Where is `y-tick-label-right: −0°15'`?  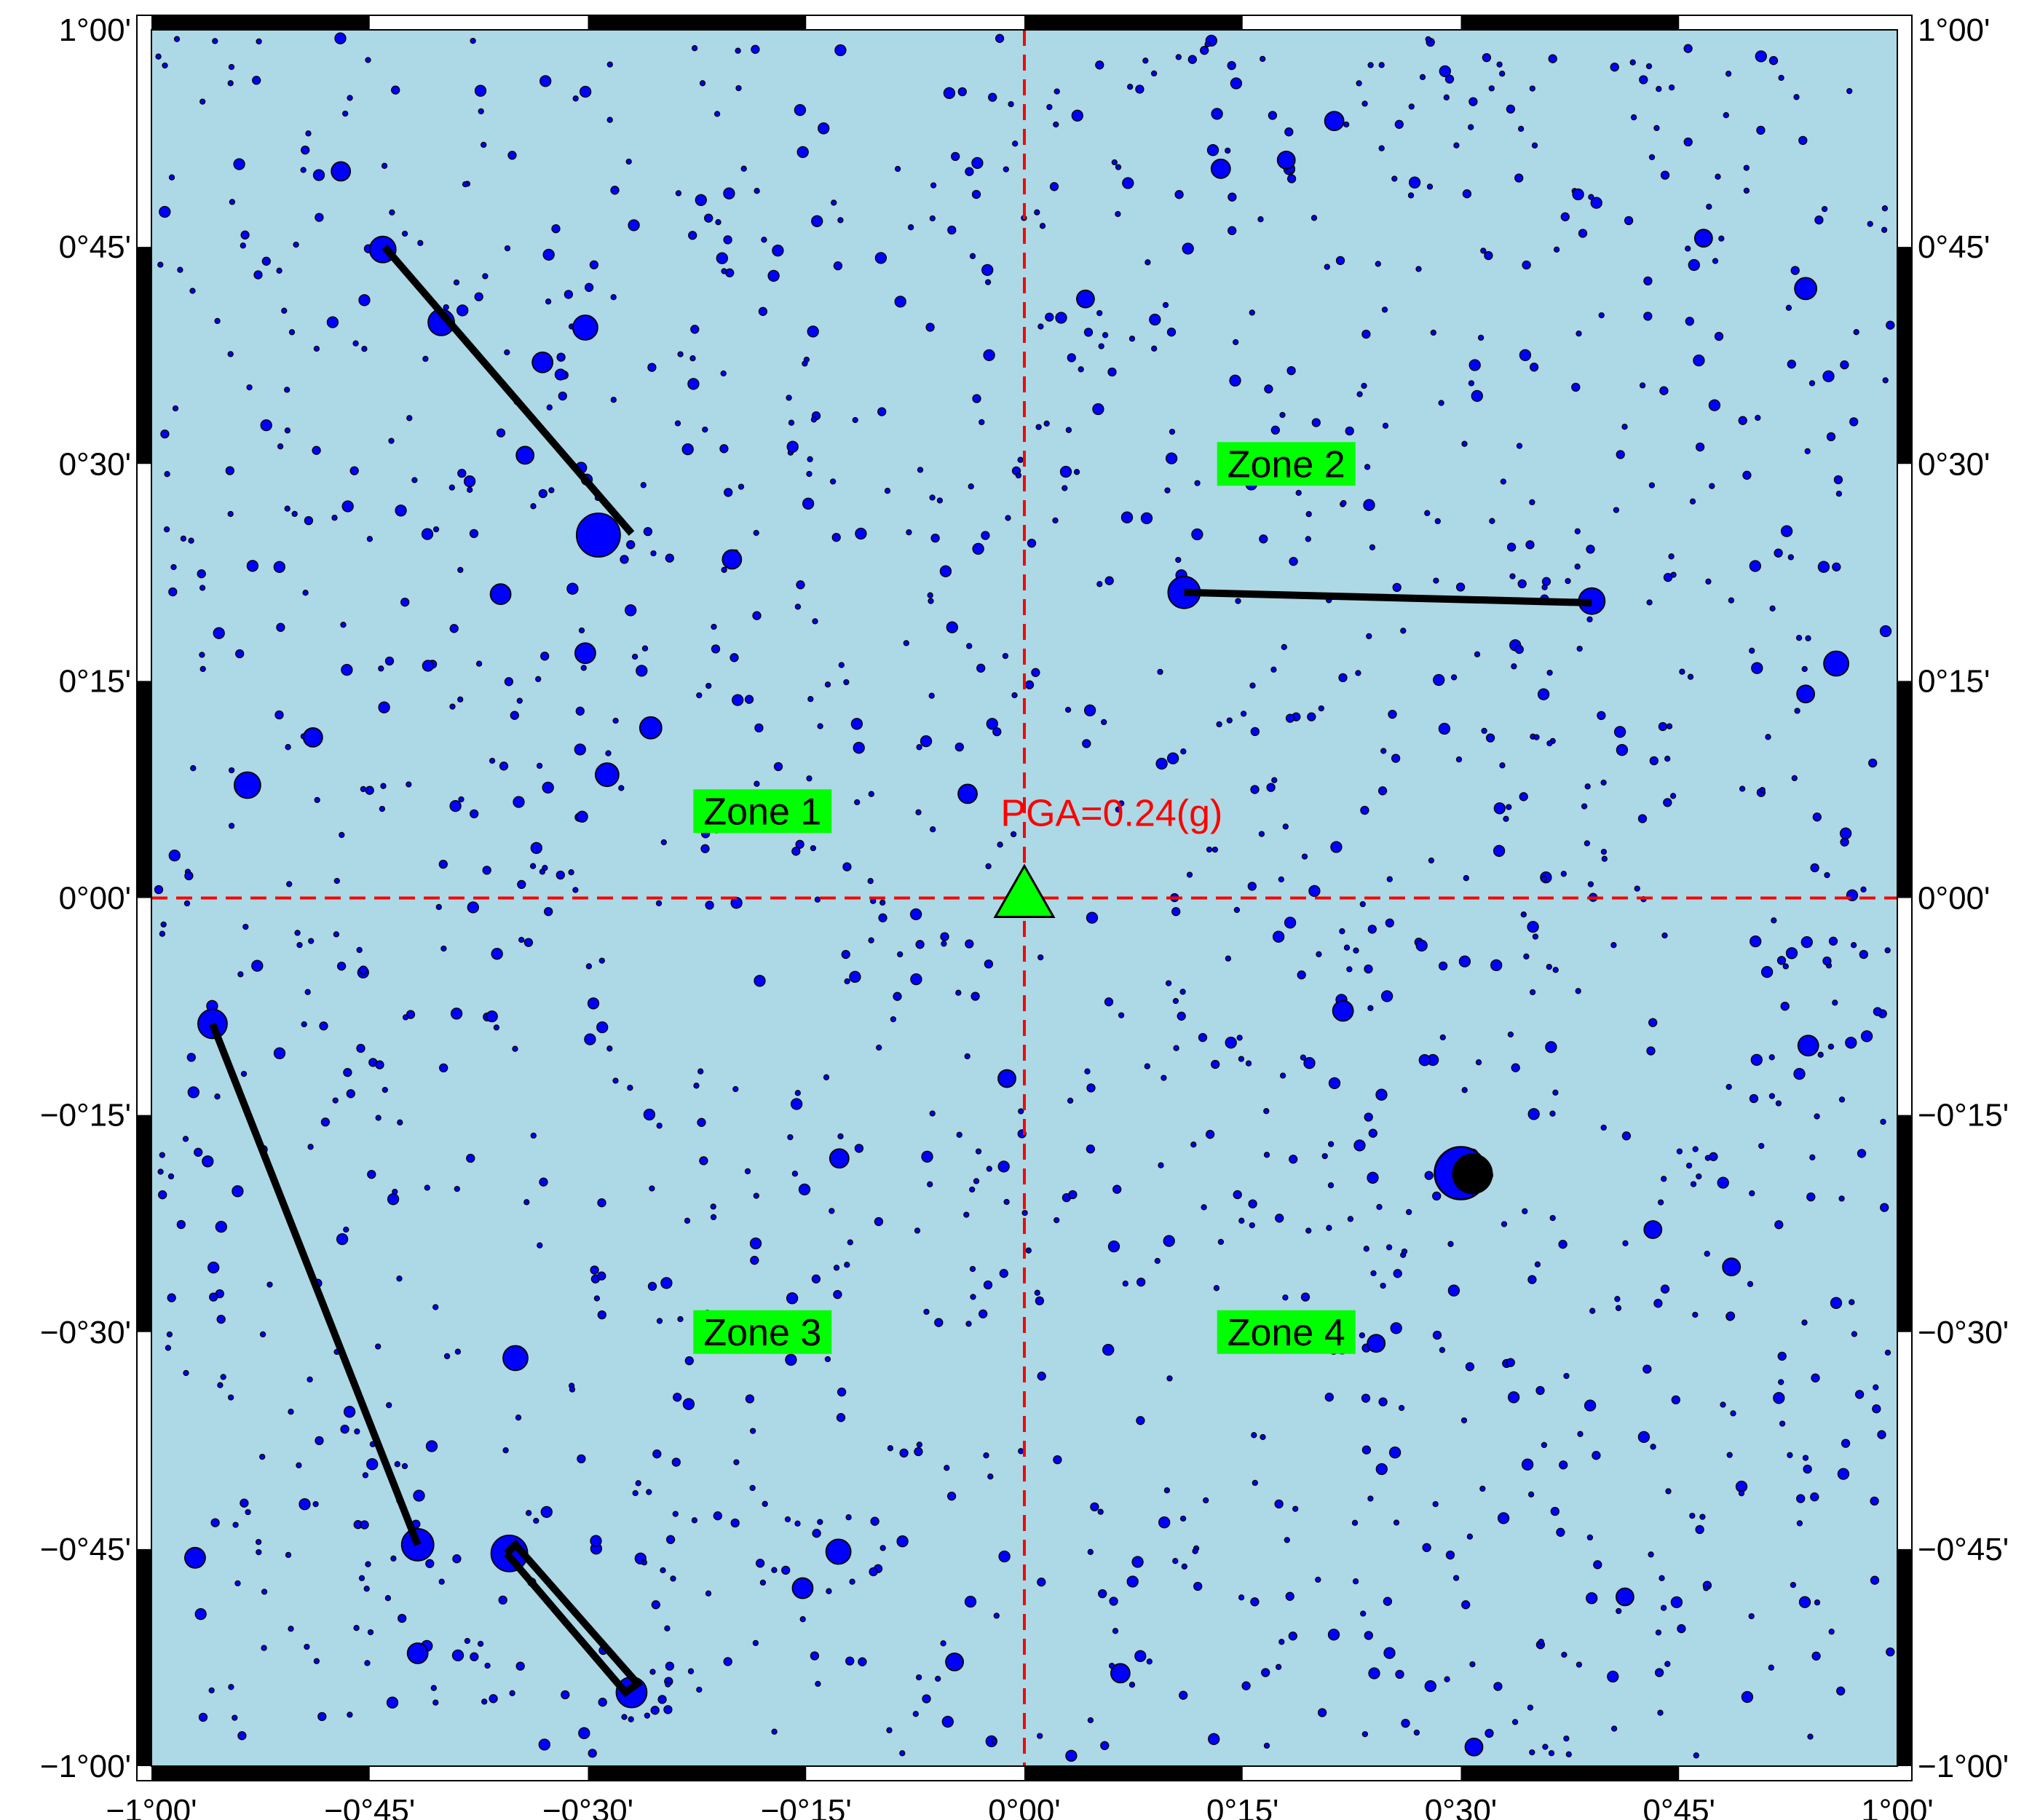
y-tick-label-right: −0°15' is located at coordinates (1964, 1115).